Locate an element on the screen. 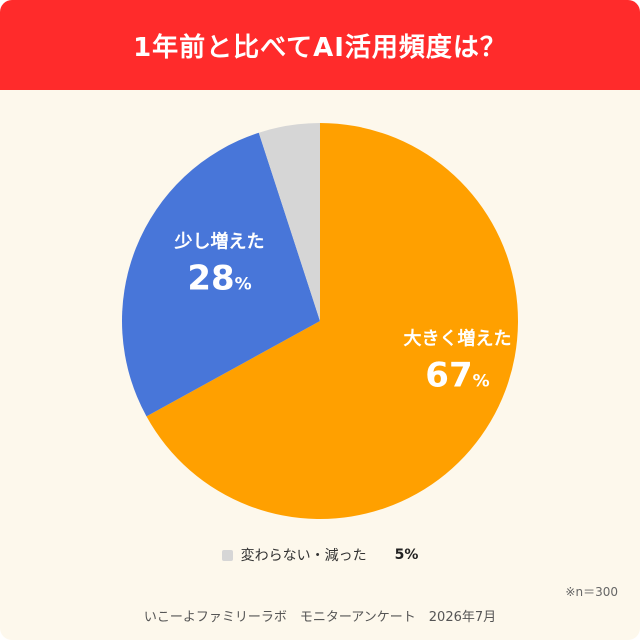 The image size is (640, 640). source-footer: いこーよファミリーラボ モニターアンケート 2026年7月 is located at coordinates (320, 617).